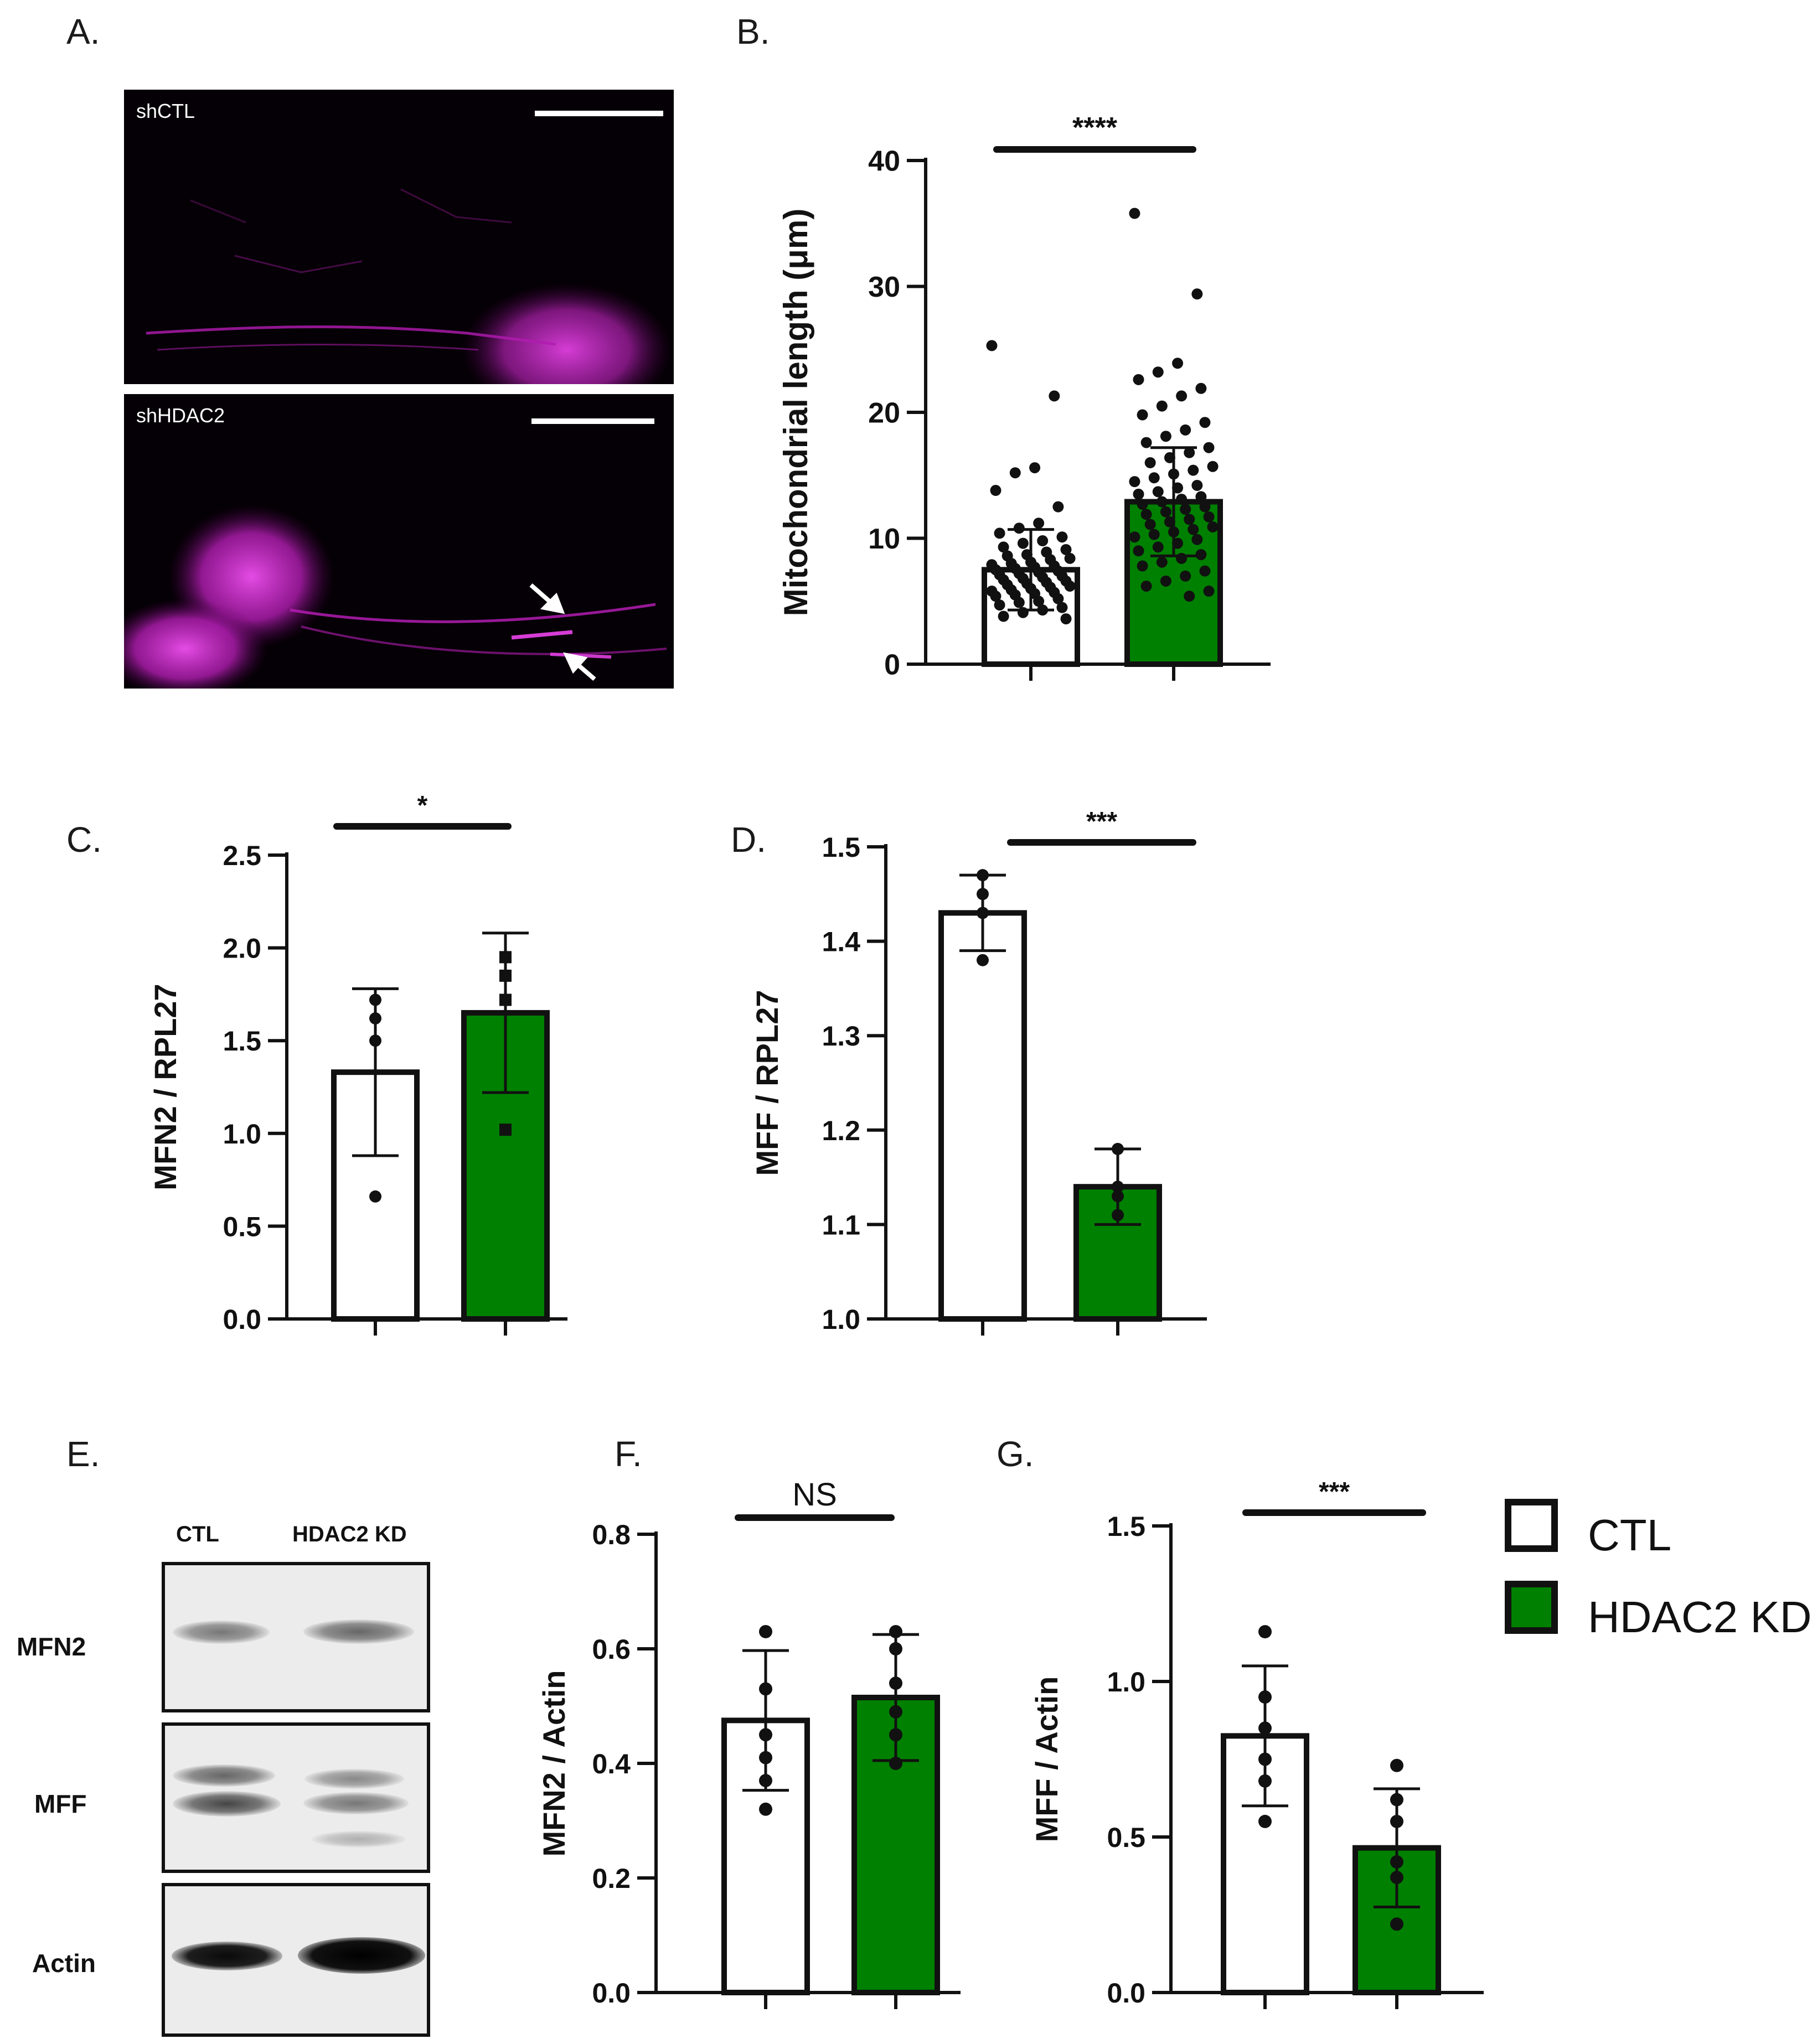 The height and width of the screenshot is (2044, 1812). Describe the element at coordinates (884, 162) in the screenshot. I see `y-tick-label: 40` at that location.